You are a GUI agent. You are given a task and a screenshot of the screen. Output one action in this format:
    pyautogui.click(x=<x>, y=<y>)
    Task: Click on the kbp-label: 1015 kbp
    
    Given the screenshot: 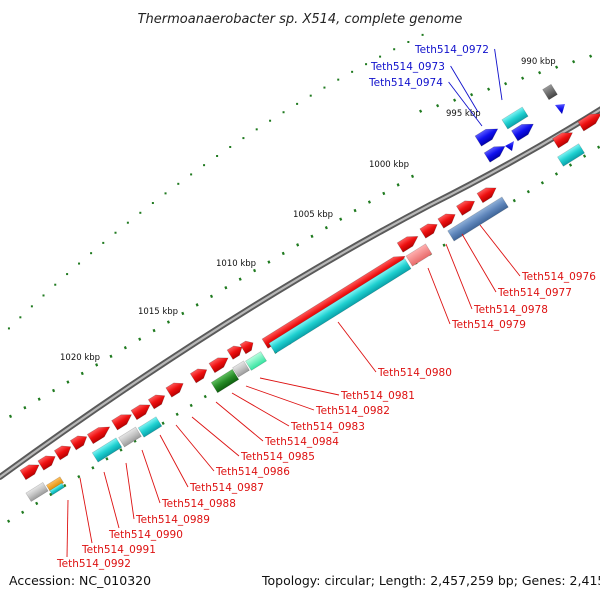 What is the action you would take?
    pyautogui.click(x=158, y=312)
    